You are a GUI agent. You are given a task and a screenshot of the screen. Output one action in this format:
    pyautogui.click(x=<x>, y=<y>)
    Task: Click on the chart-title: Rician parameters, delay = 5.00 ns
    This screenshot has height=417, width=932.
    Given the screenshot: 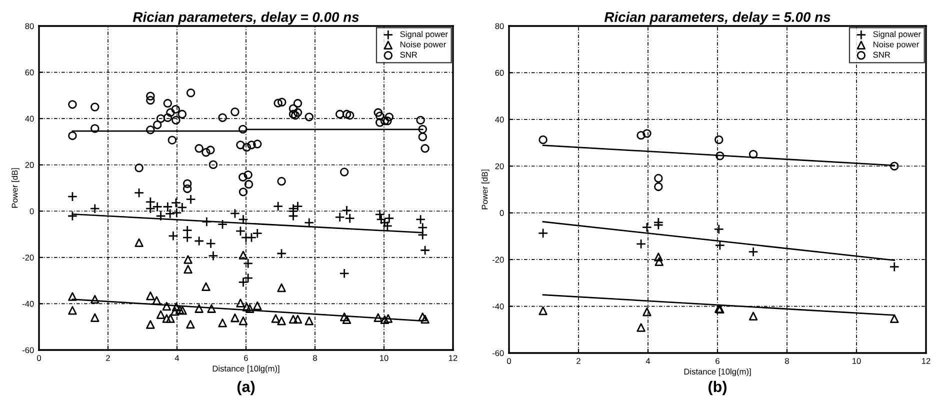 What is the action you would take?
    pyautogui.click(x=717, y=18)
    